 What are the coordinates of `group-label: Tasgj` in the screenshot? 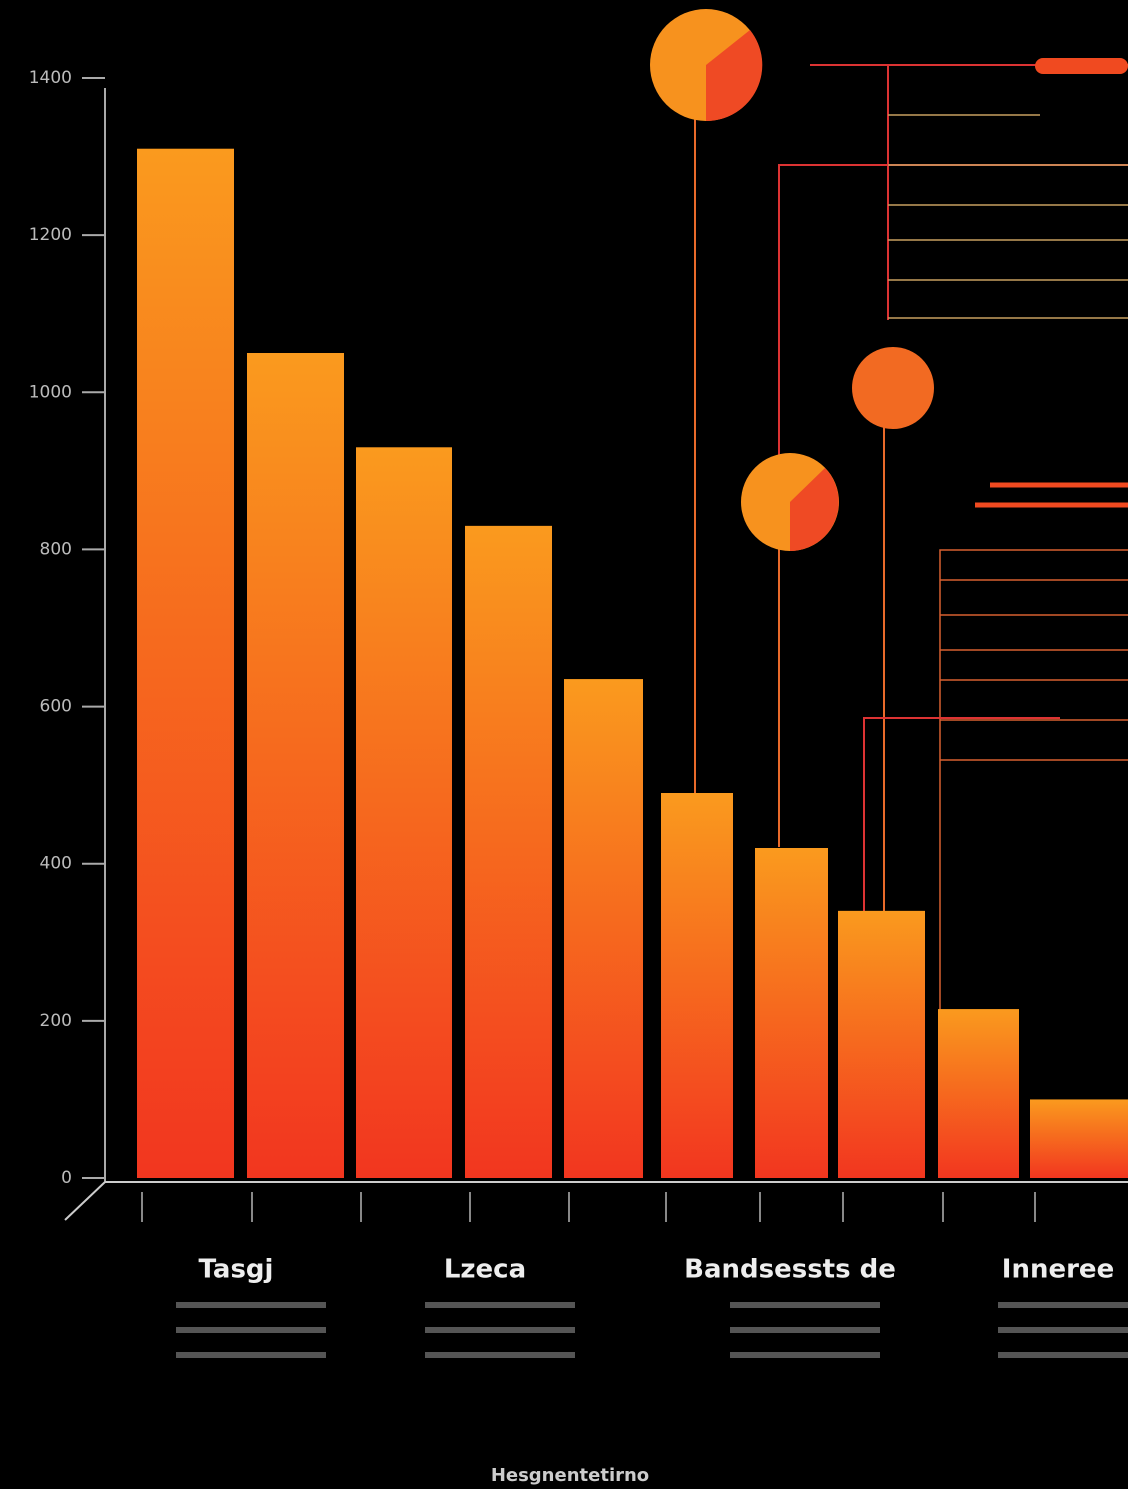 It's located at (236, 1270).